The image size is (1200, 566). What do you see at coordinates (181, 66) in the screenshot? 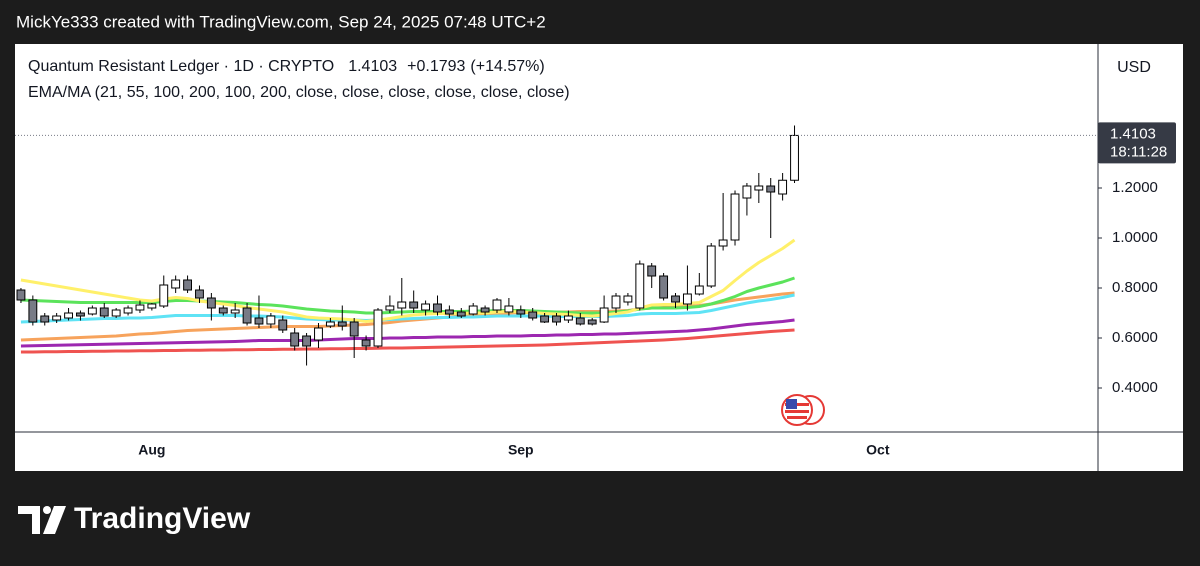
I see `title: Quantum Resistant Ledger · 1D · CRYPTO` at bounding box center [181, 66].